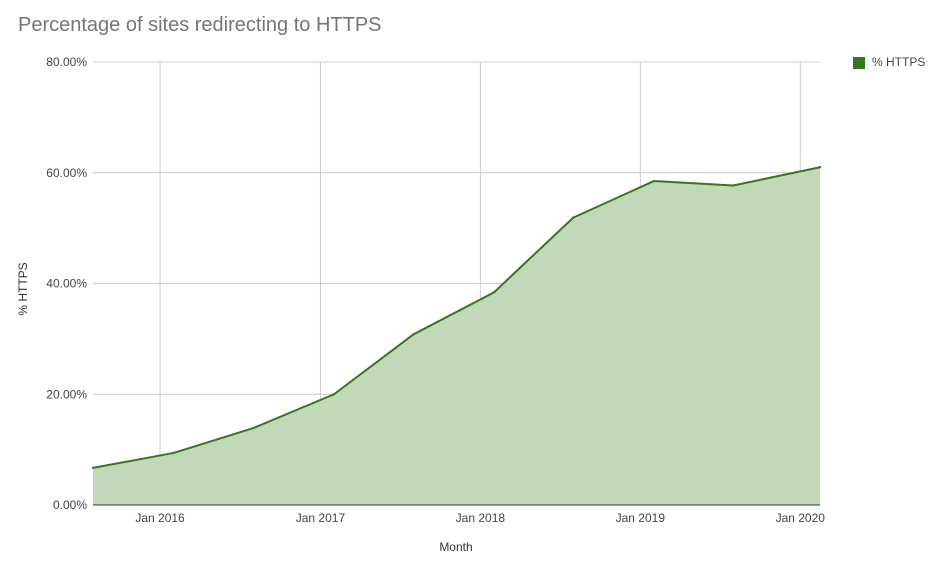  Describe the element at coordinates (66, 62) in the screenshot. I see `y-tick-label: 80.00%` at that location.